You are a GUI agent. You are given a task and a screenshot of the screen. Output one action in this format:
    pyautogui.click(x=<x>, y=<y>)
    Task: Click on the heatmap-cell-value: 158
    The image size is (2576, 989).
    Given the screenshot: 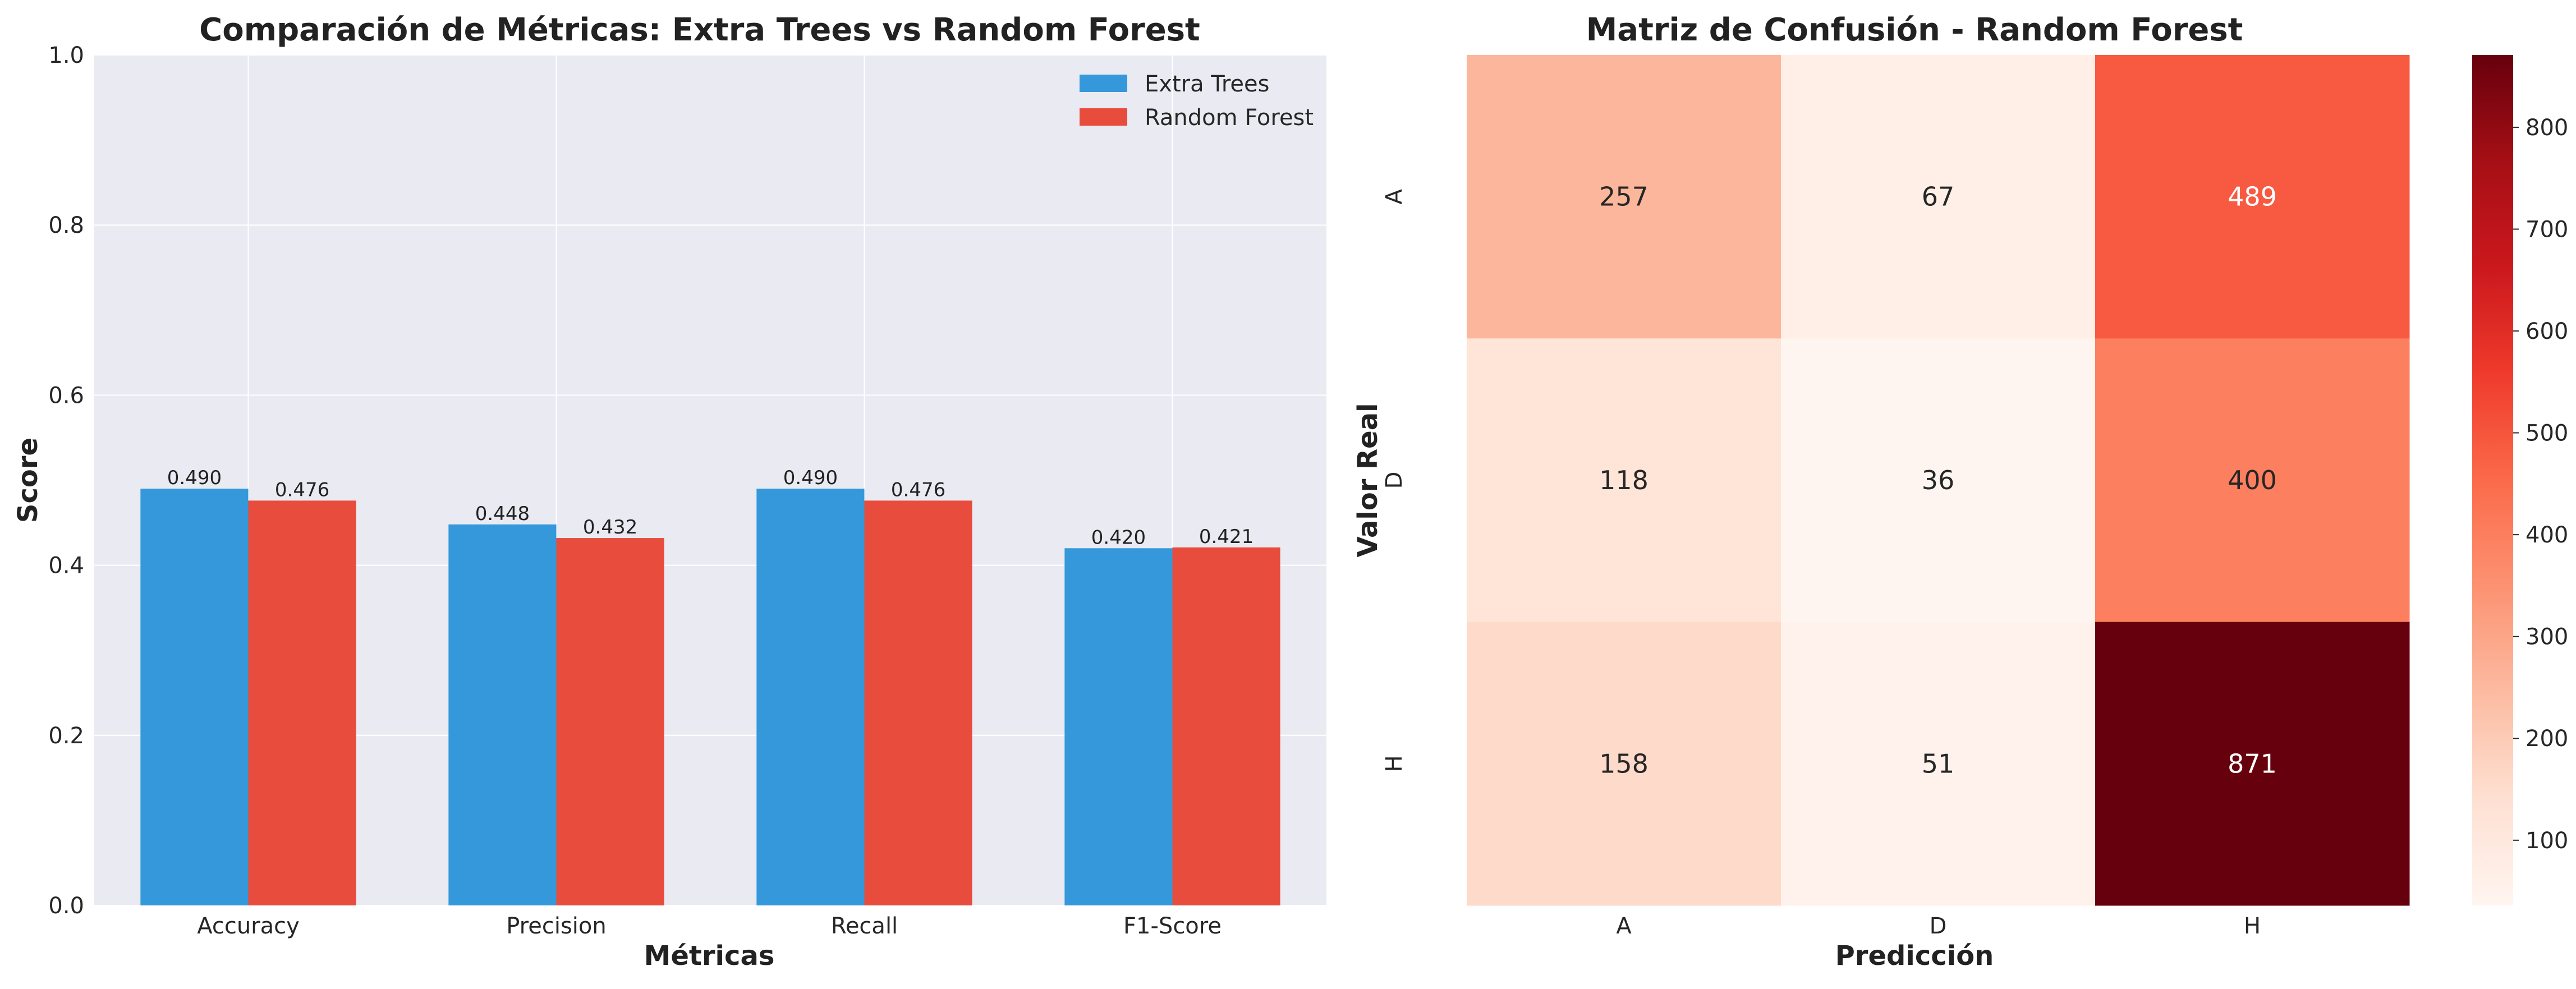 What is the action you would take?
    pyautogui.click(x=1624, y=764)
    